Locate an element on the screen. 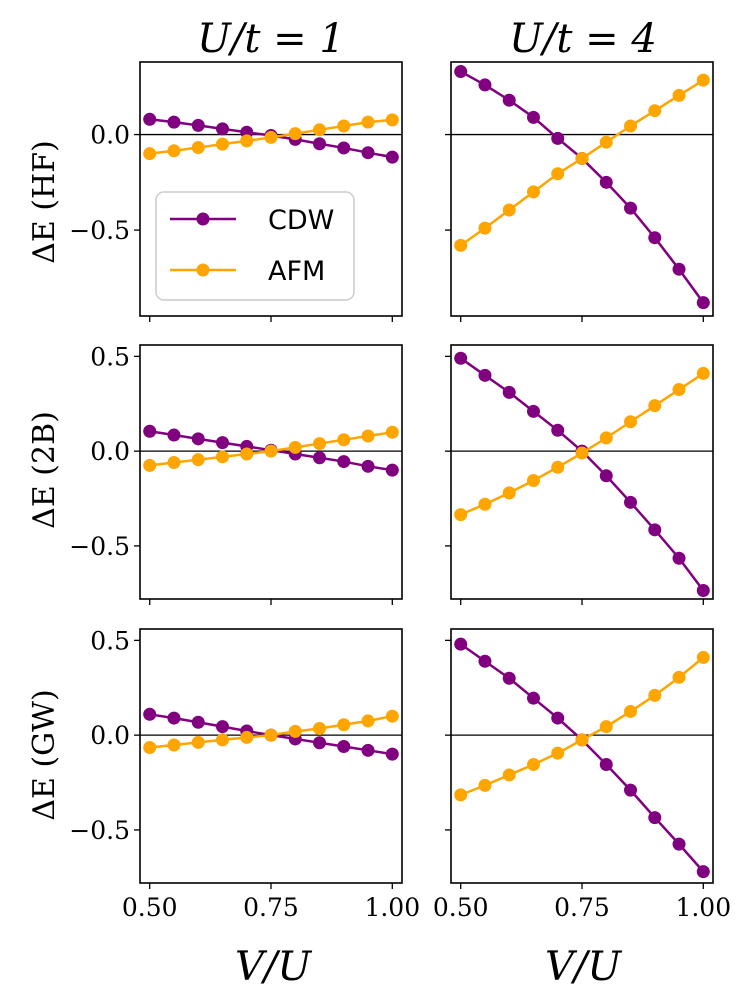  legend-marker-cdw is located at coordinates (203, 219).